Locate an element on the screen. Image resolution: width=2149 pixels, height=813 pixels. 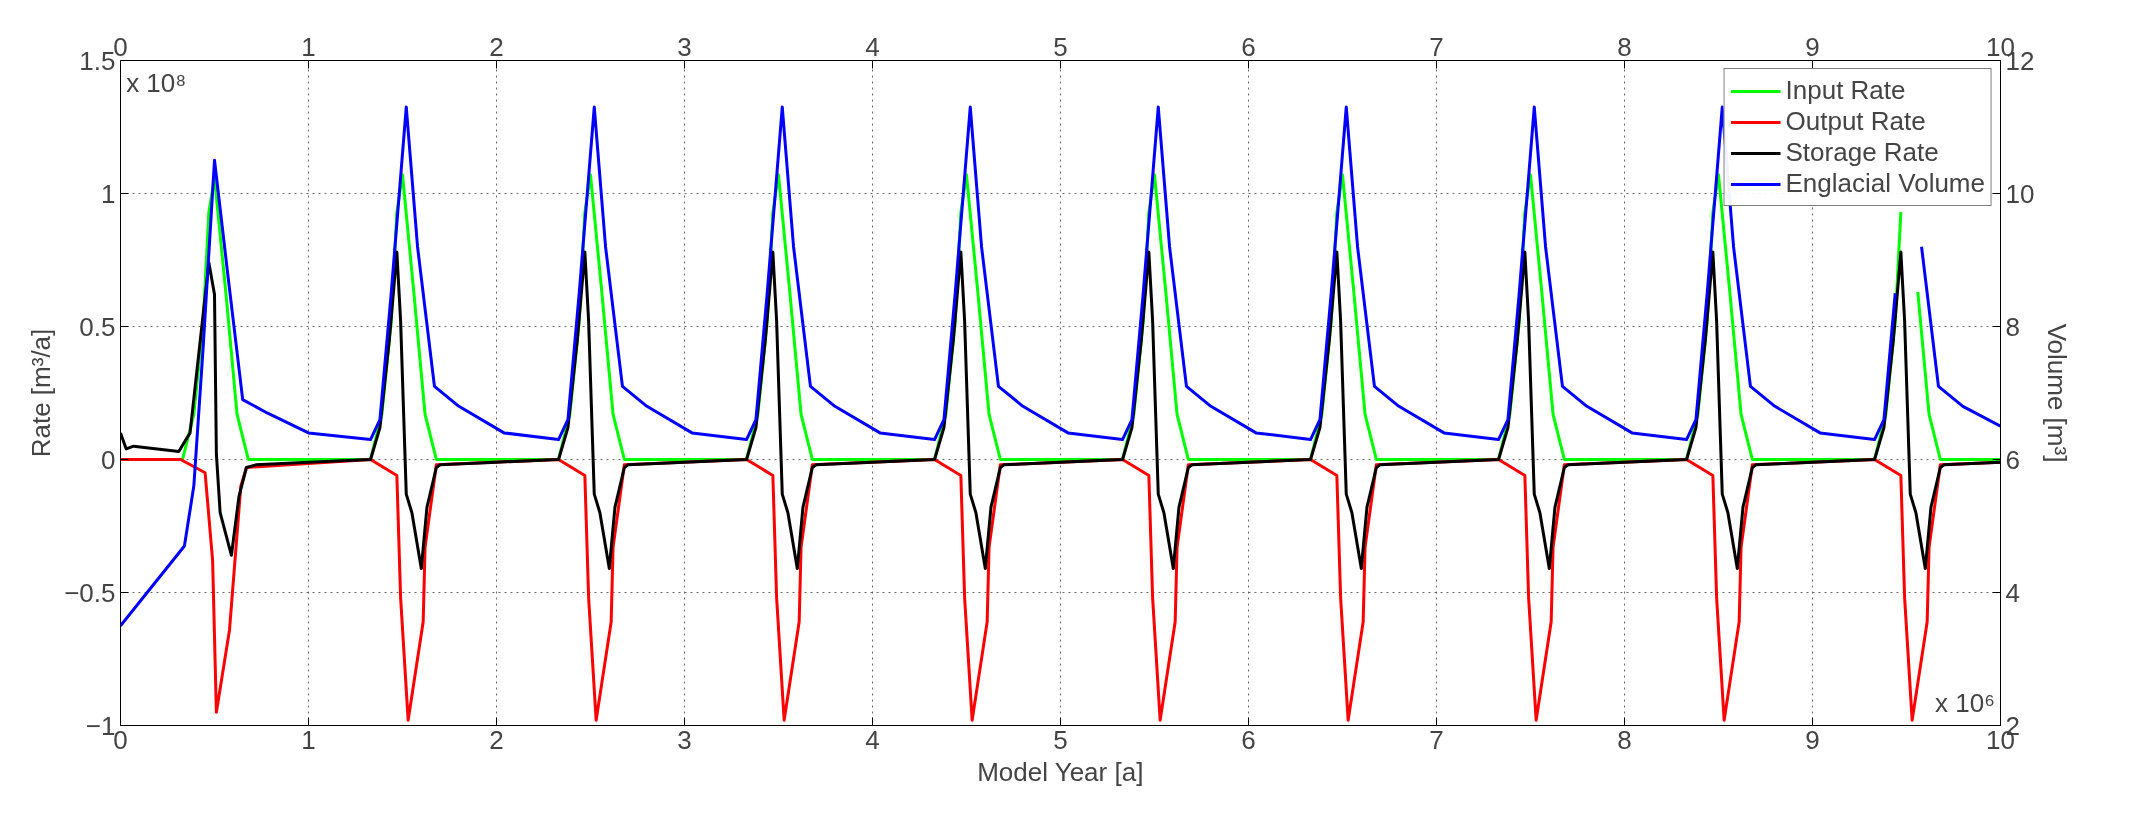
x2-tick-label: 9 is located at coordinates (1812, 739).